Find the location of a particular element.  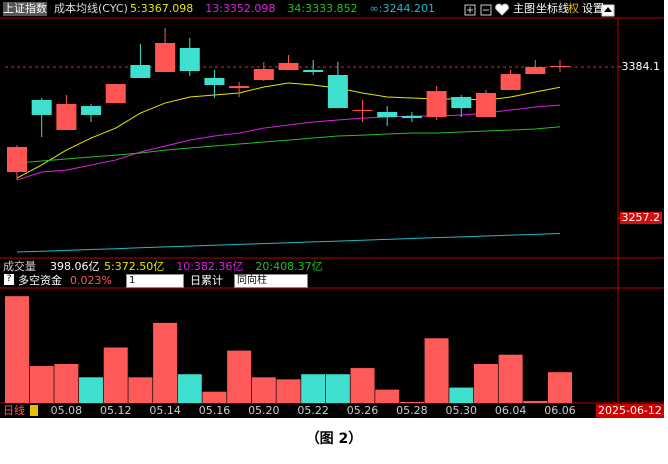

mode-label: 日累计 is located at coordinates (206, 280).